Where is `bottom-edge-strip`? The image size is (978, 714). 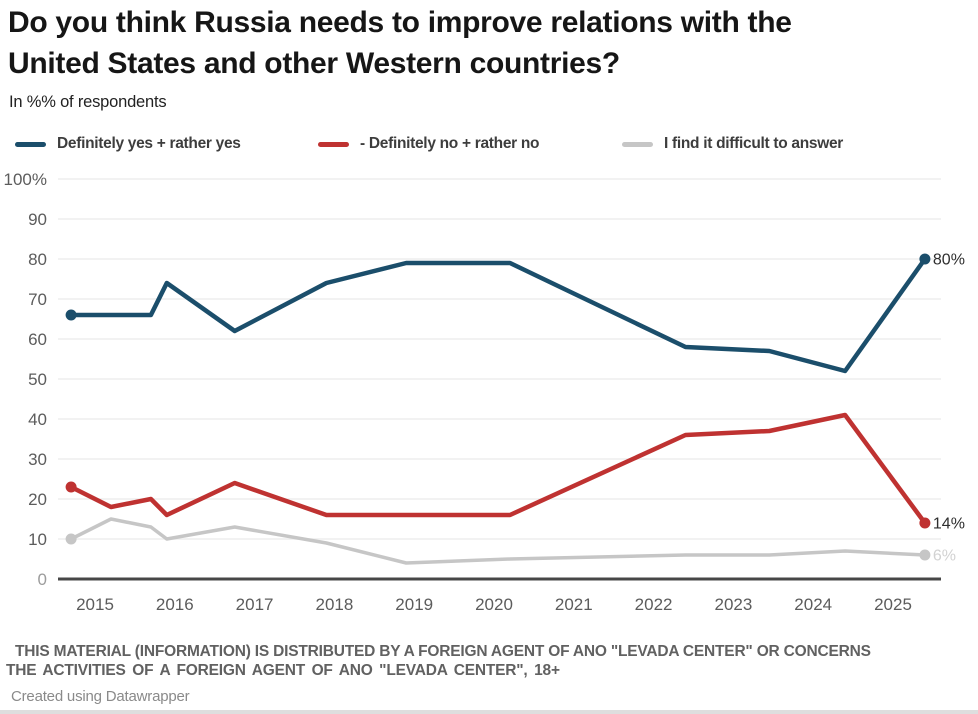 bottom-edge-strip is located at coordinates (489, 712).